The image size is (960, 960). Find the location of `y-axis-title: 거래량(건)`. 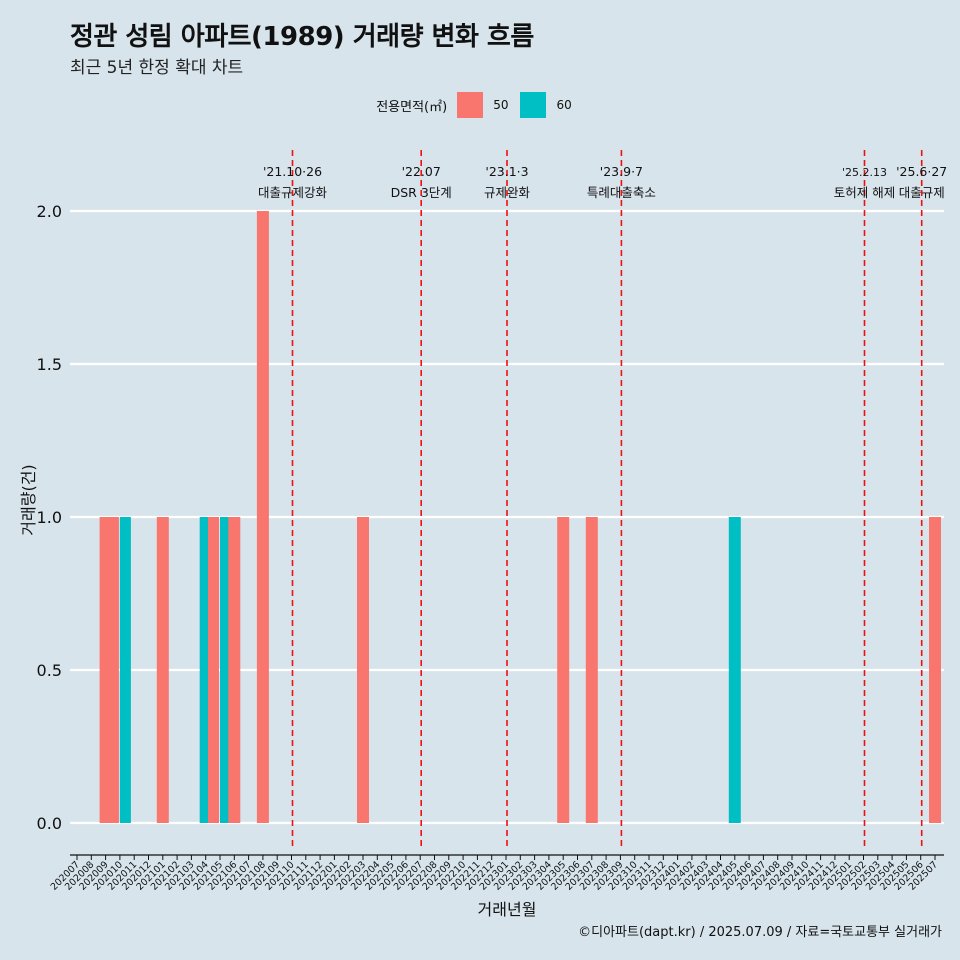

y-axis-title: 거래량(건) is located at coordinates (28, 499).